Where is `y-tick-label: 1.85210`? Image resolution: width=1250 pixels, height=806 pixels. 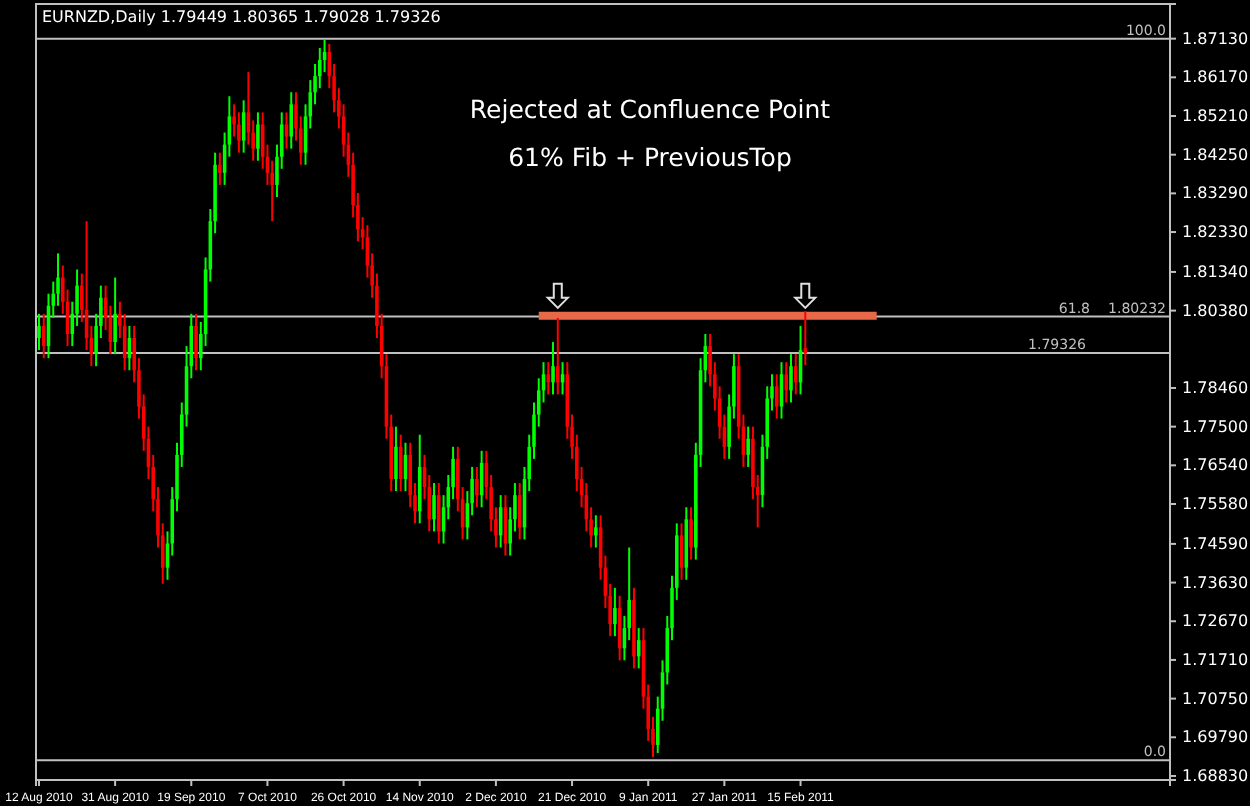 y-tick-label: 1.85210 is located at coordinates (1215, 116).